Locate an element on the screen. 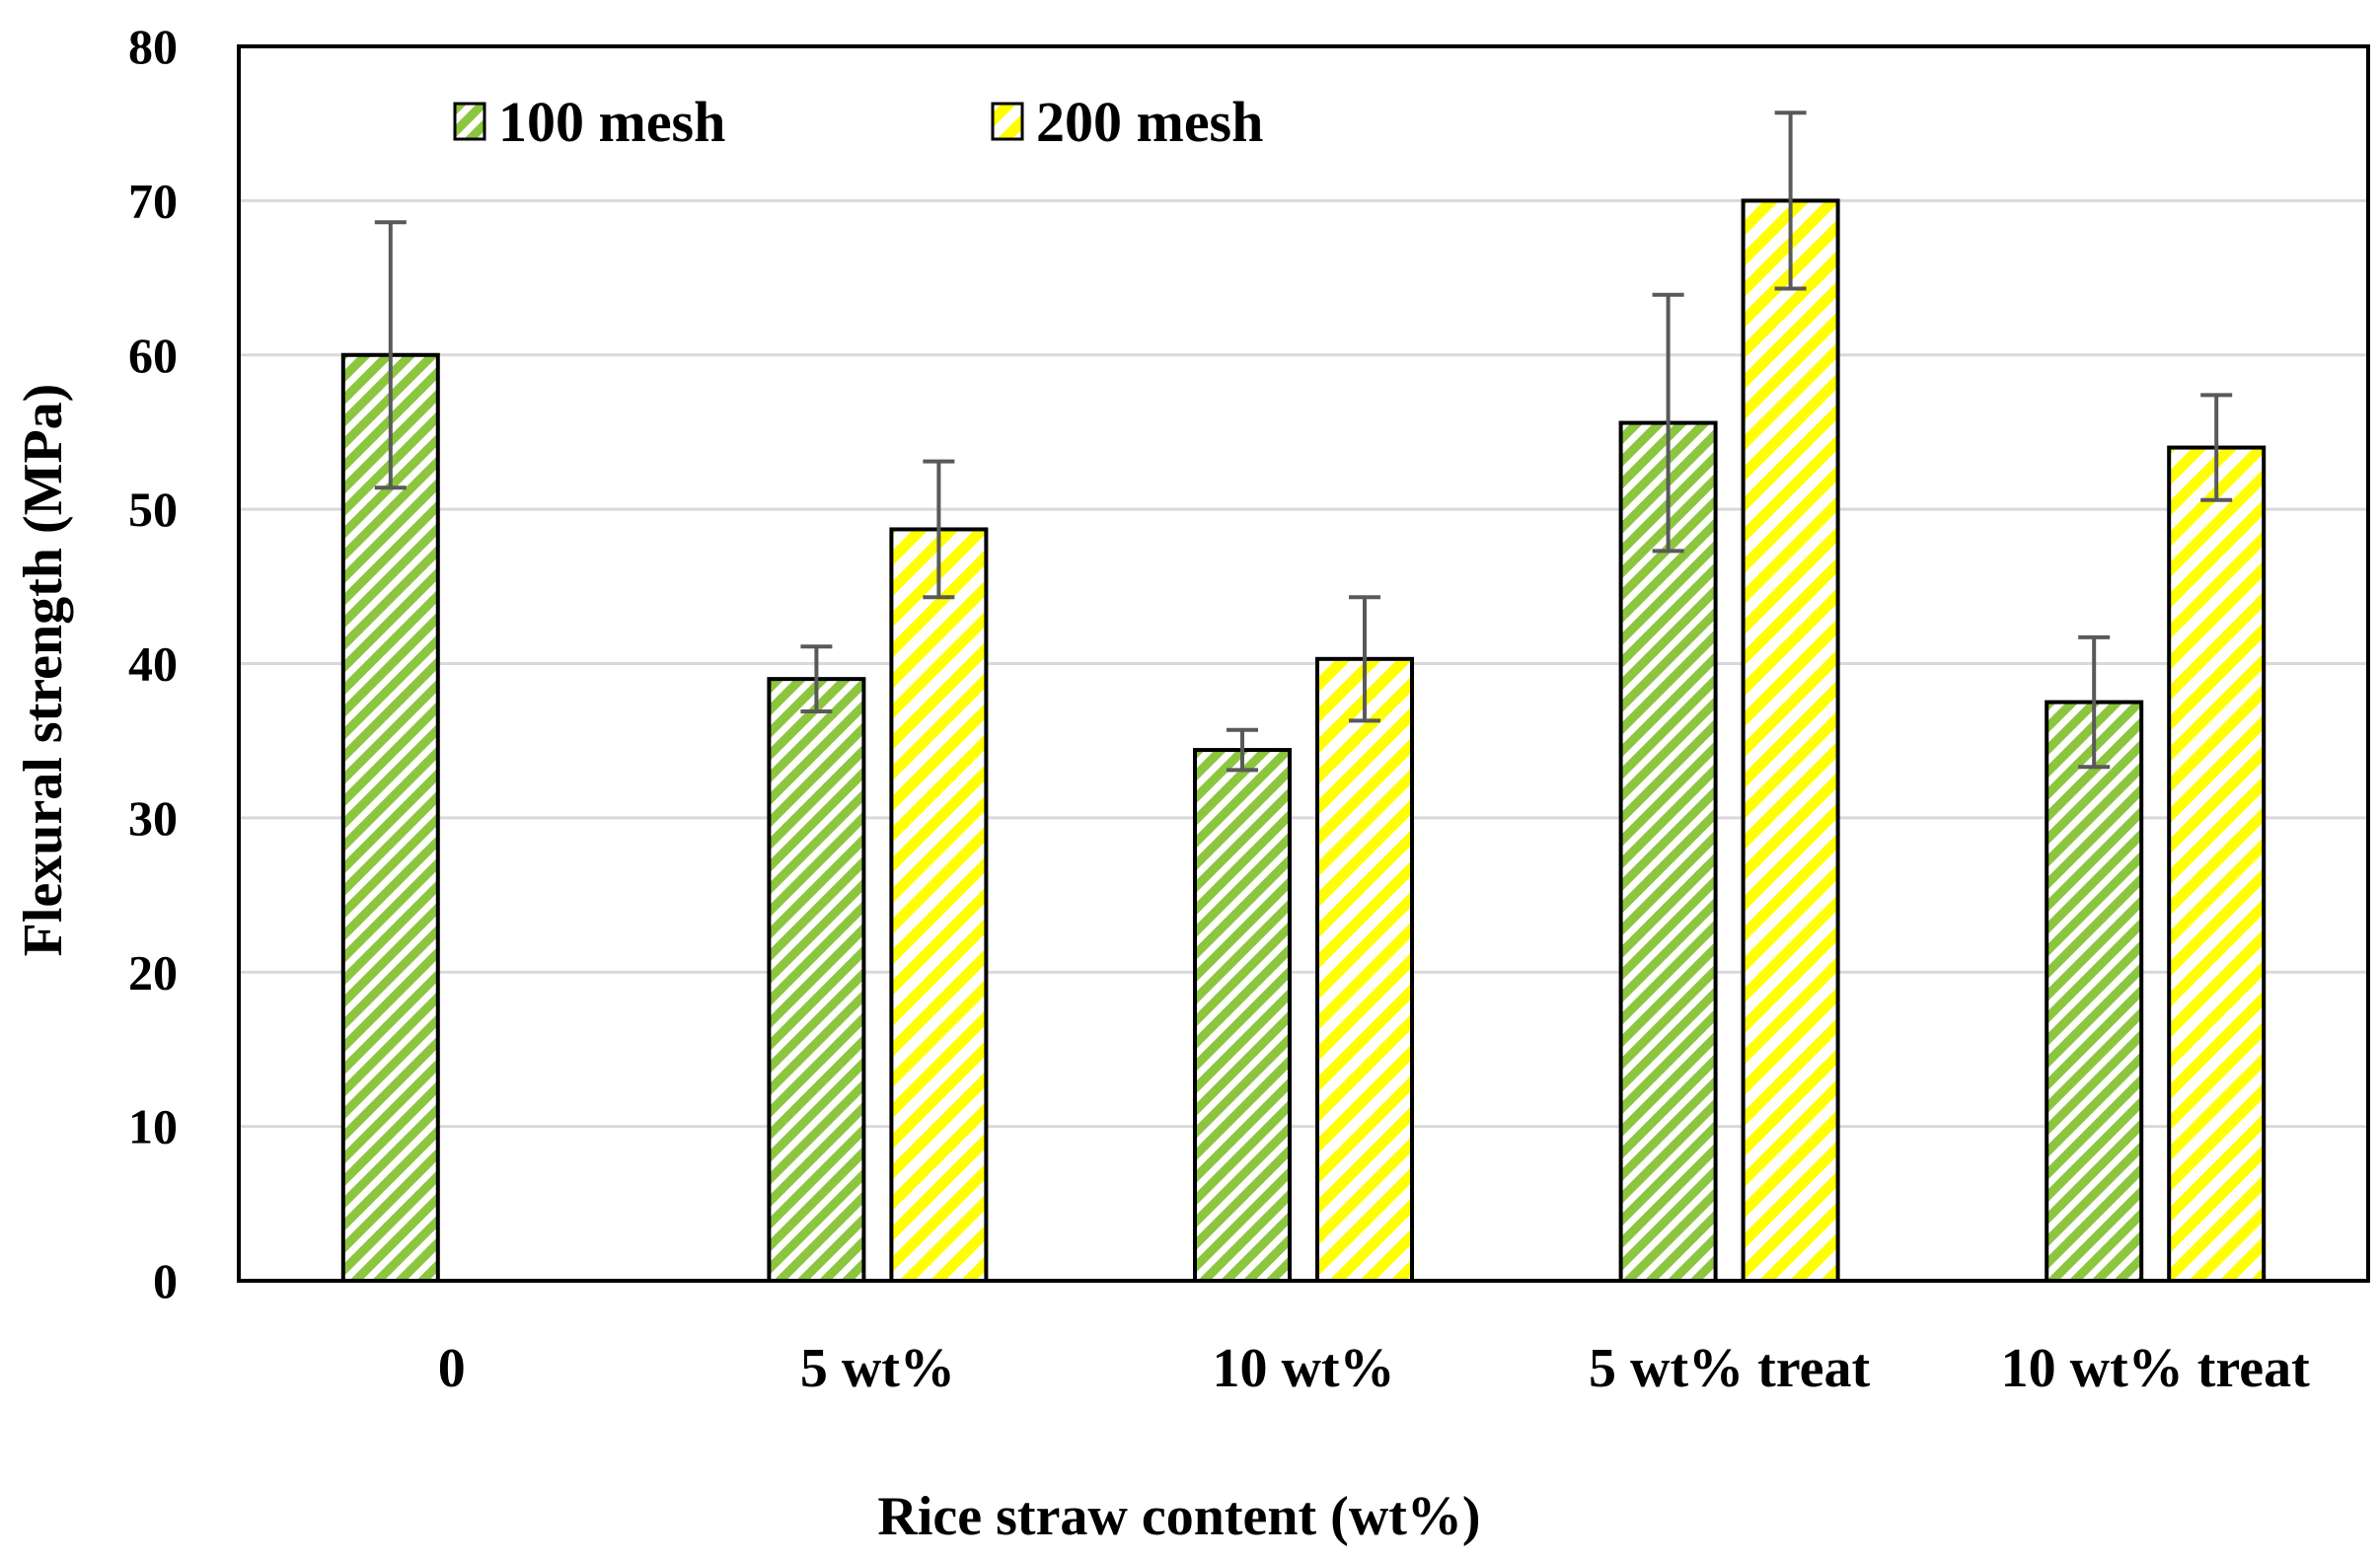 Image resolution: width=2380 pixels, height=1560 pixels. y-tick-label-50: 50 is located at coordinates (153, 509).